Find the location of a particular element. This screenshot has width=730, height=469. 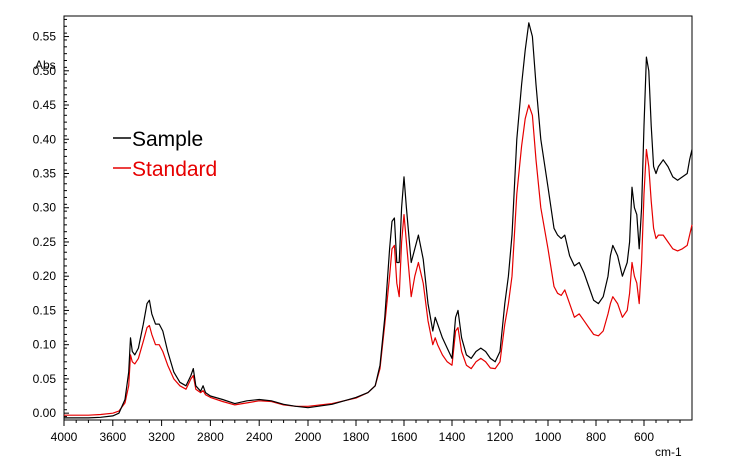

y-tick-label: 0.20 is located at coordinates (45, 276).